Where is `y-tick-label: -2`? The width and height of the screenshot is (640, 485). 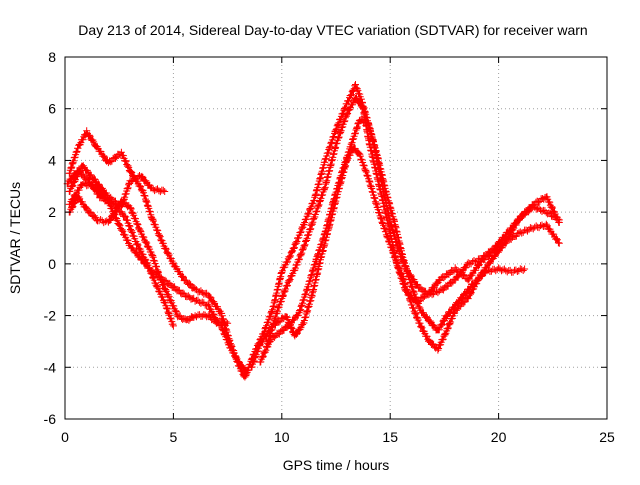 y-tick-label: -2 is located at coordinates (50, 316).